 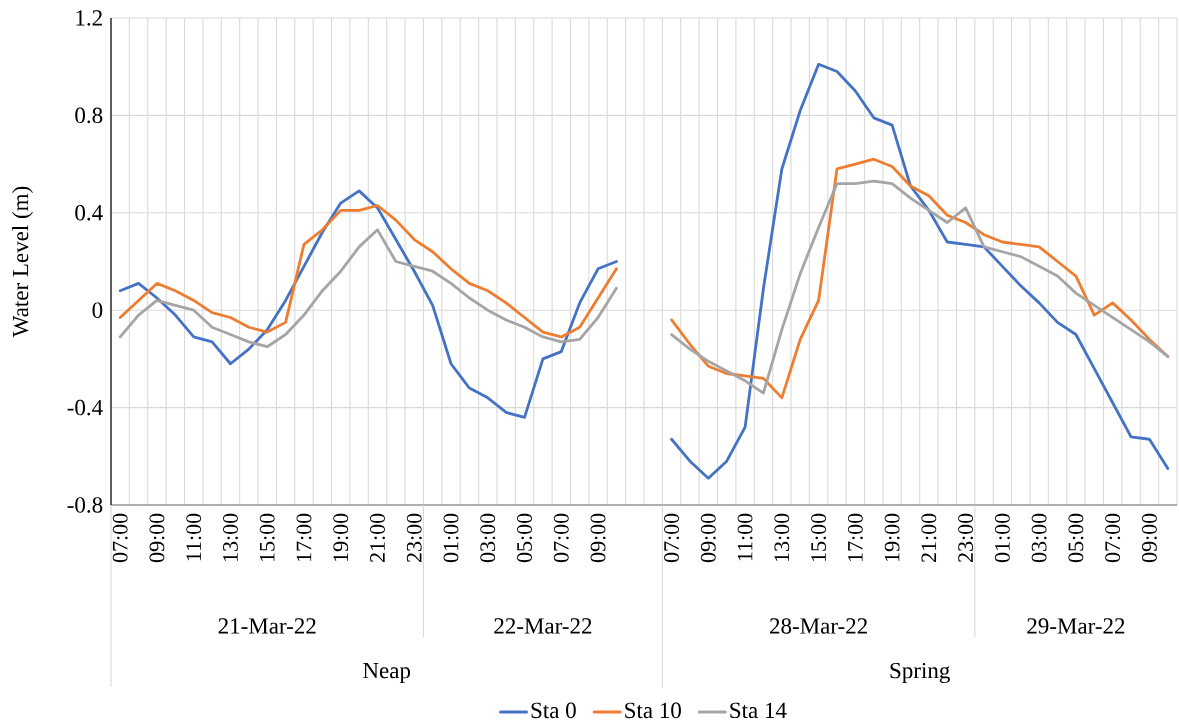 What do you see at coordinates (758, 710) in the screenshot?
I see `legend-label: Sta 14` at bounding box center [758, 710].